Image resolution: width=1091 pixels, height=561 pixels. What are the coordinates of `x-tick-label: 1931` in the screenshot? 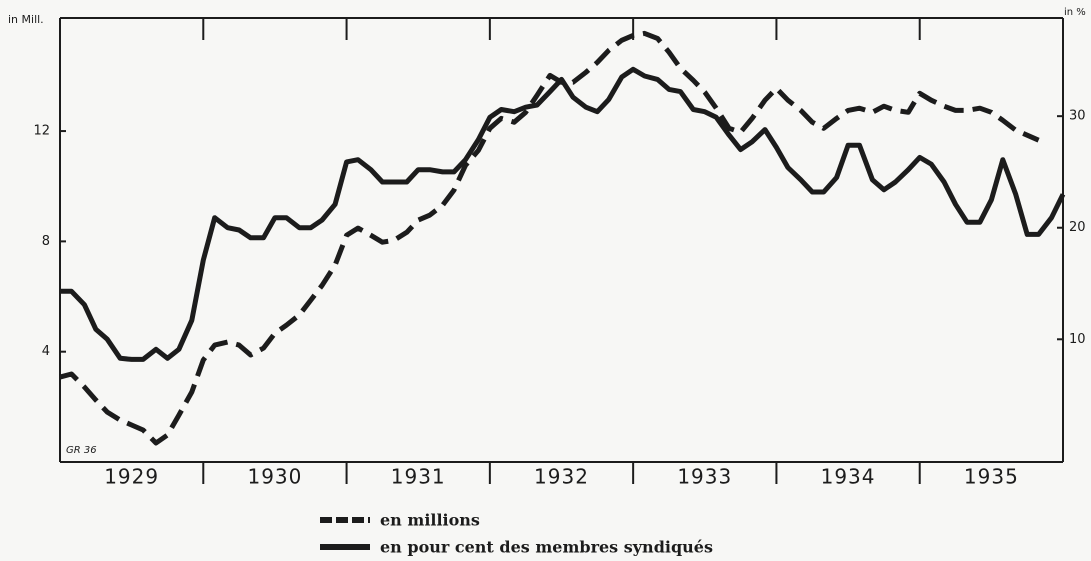 It's located at (418, 477).